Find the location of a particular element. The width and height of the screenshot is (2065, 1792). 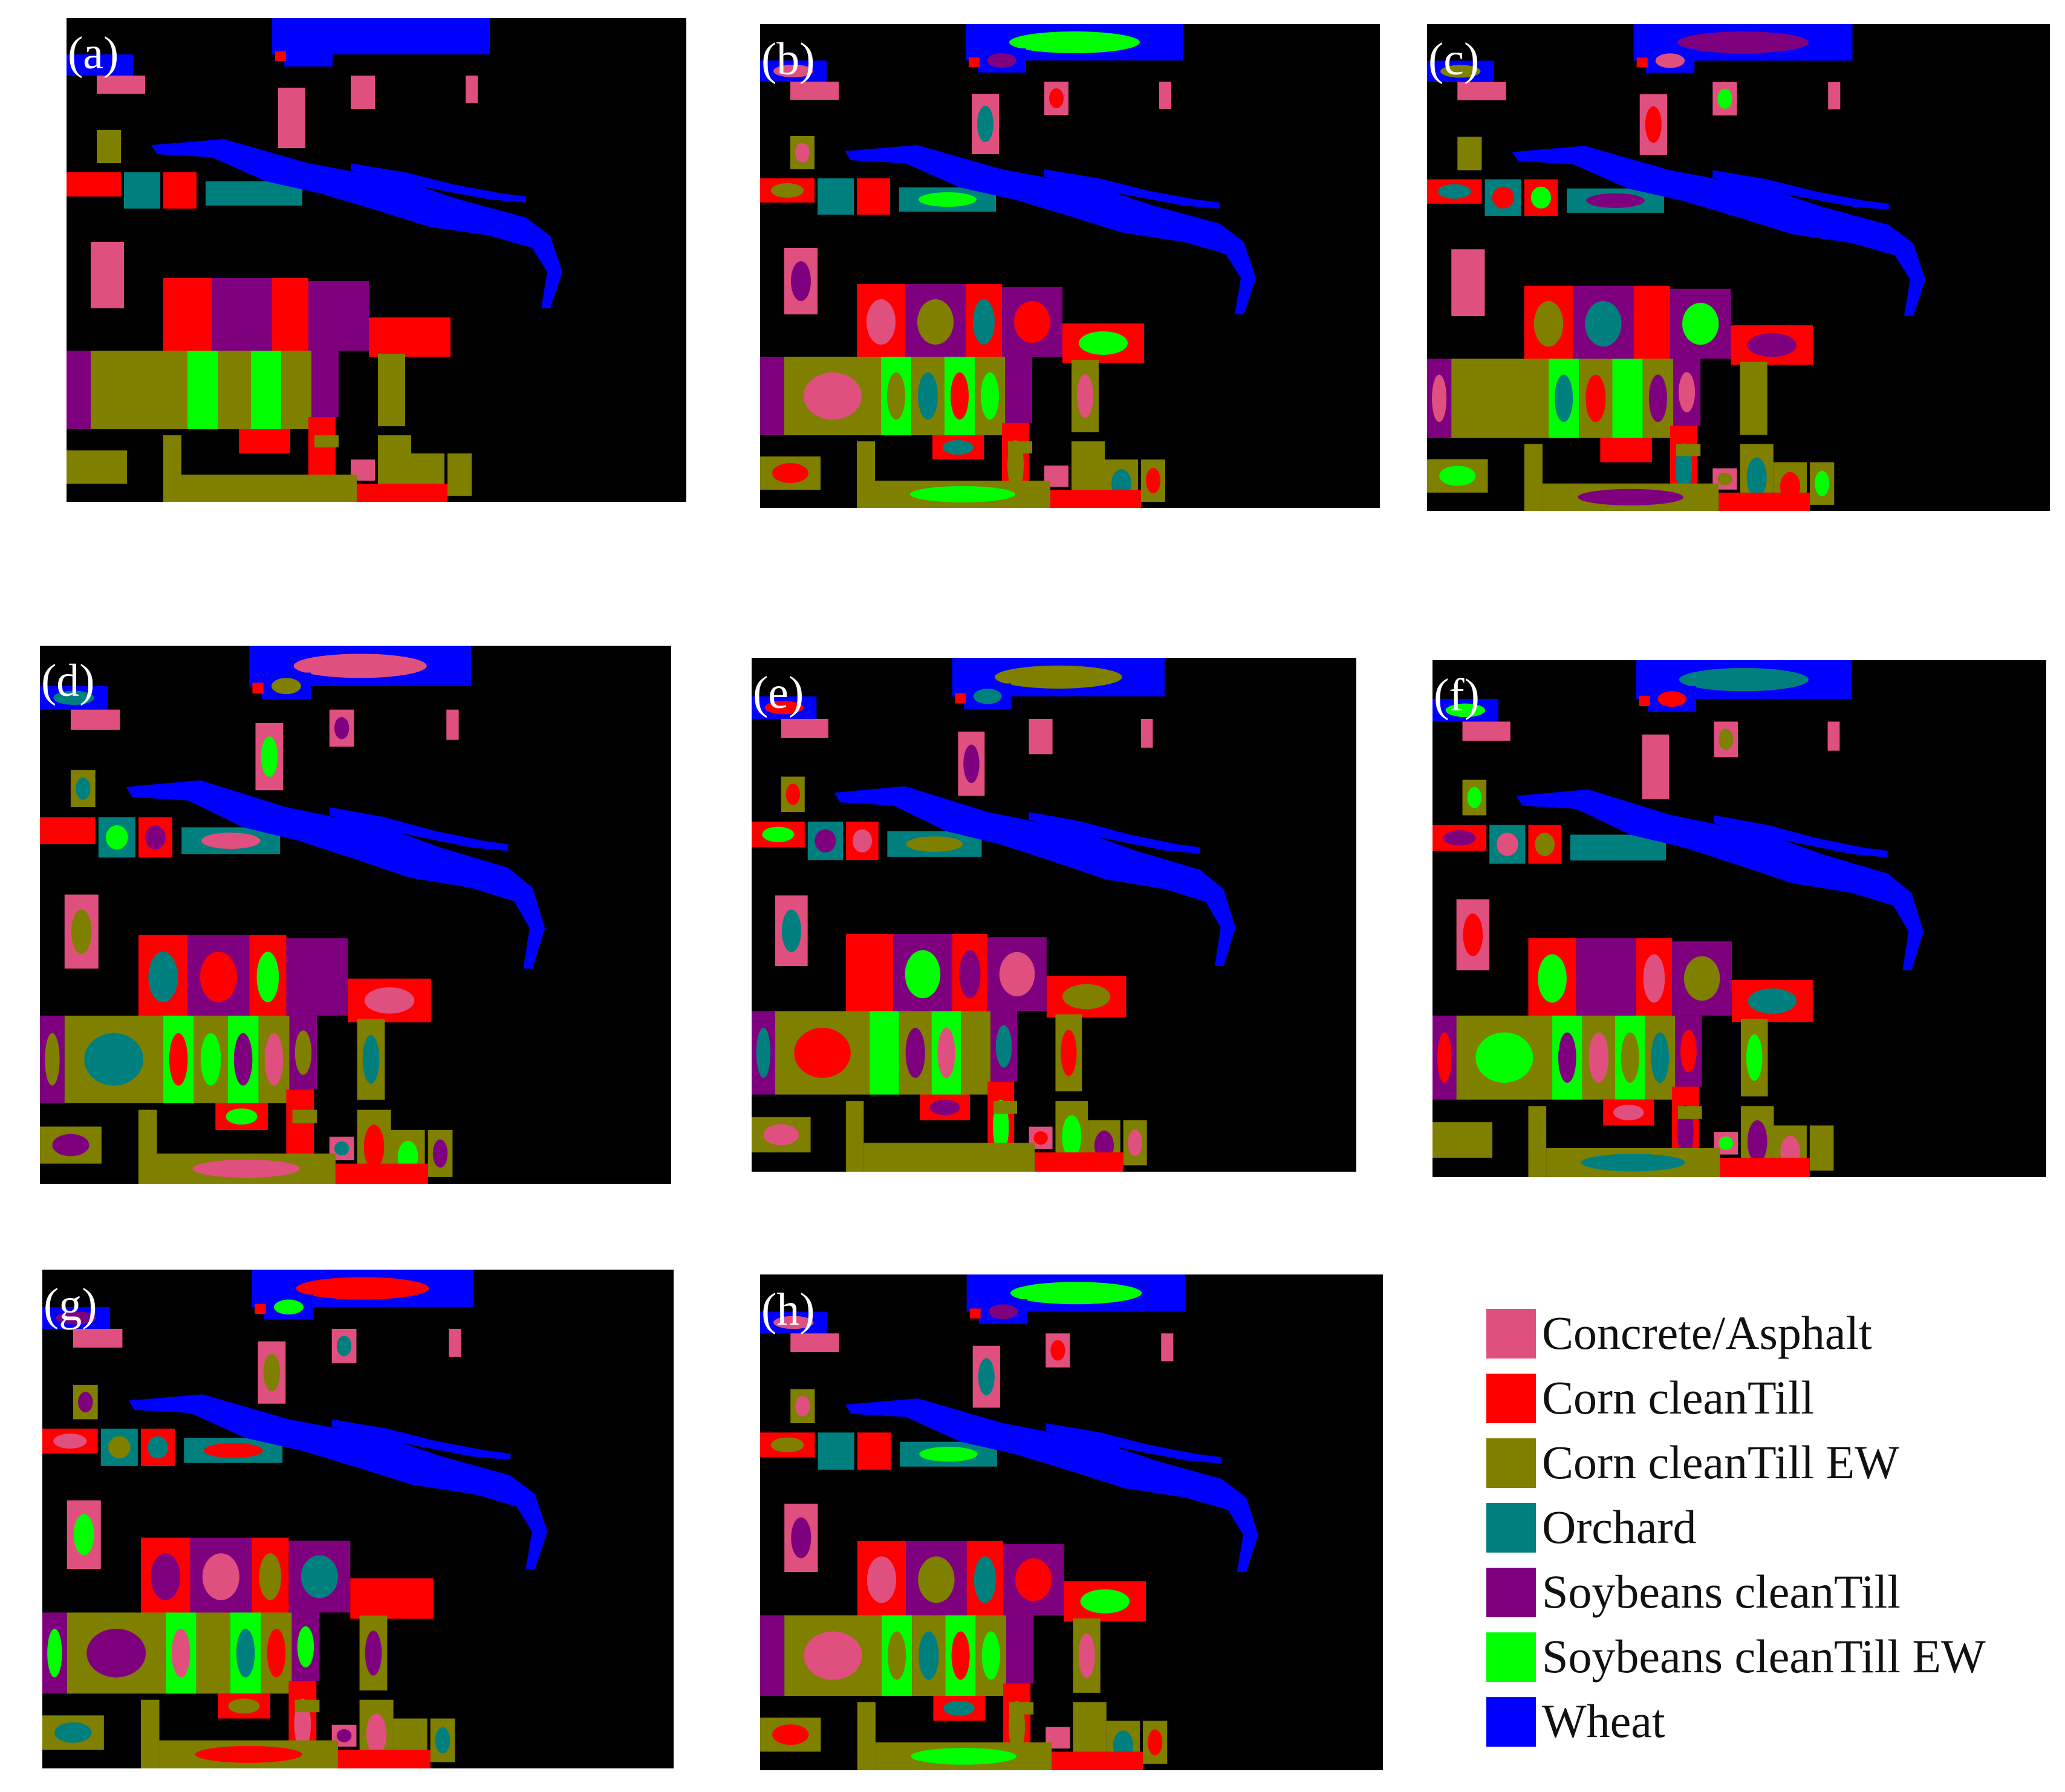

panel-label: (c) is located at coordinates (1454, 60).